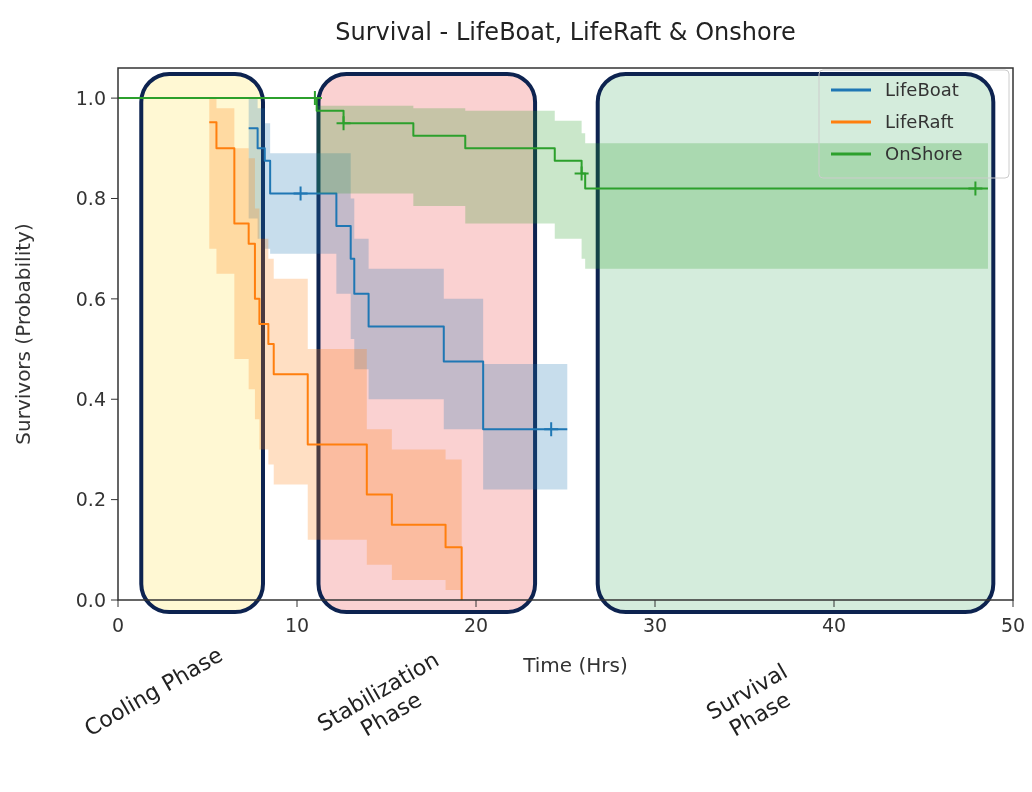  Describe the element at coordinates (90, 599) in the screenshot. I see `y-tick-label: 0.0` at that location.